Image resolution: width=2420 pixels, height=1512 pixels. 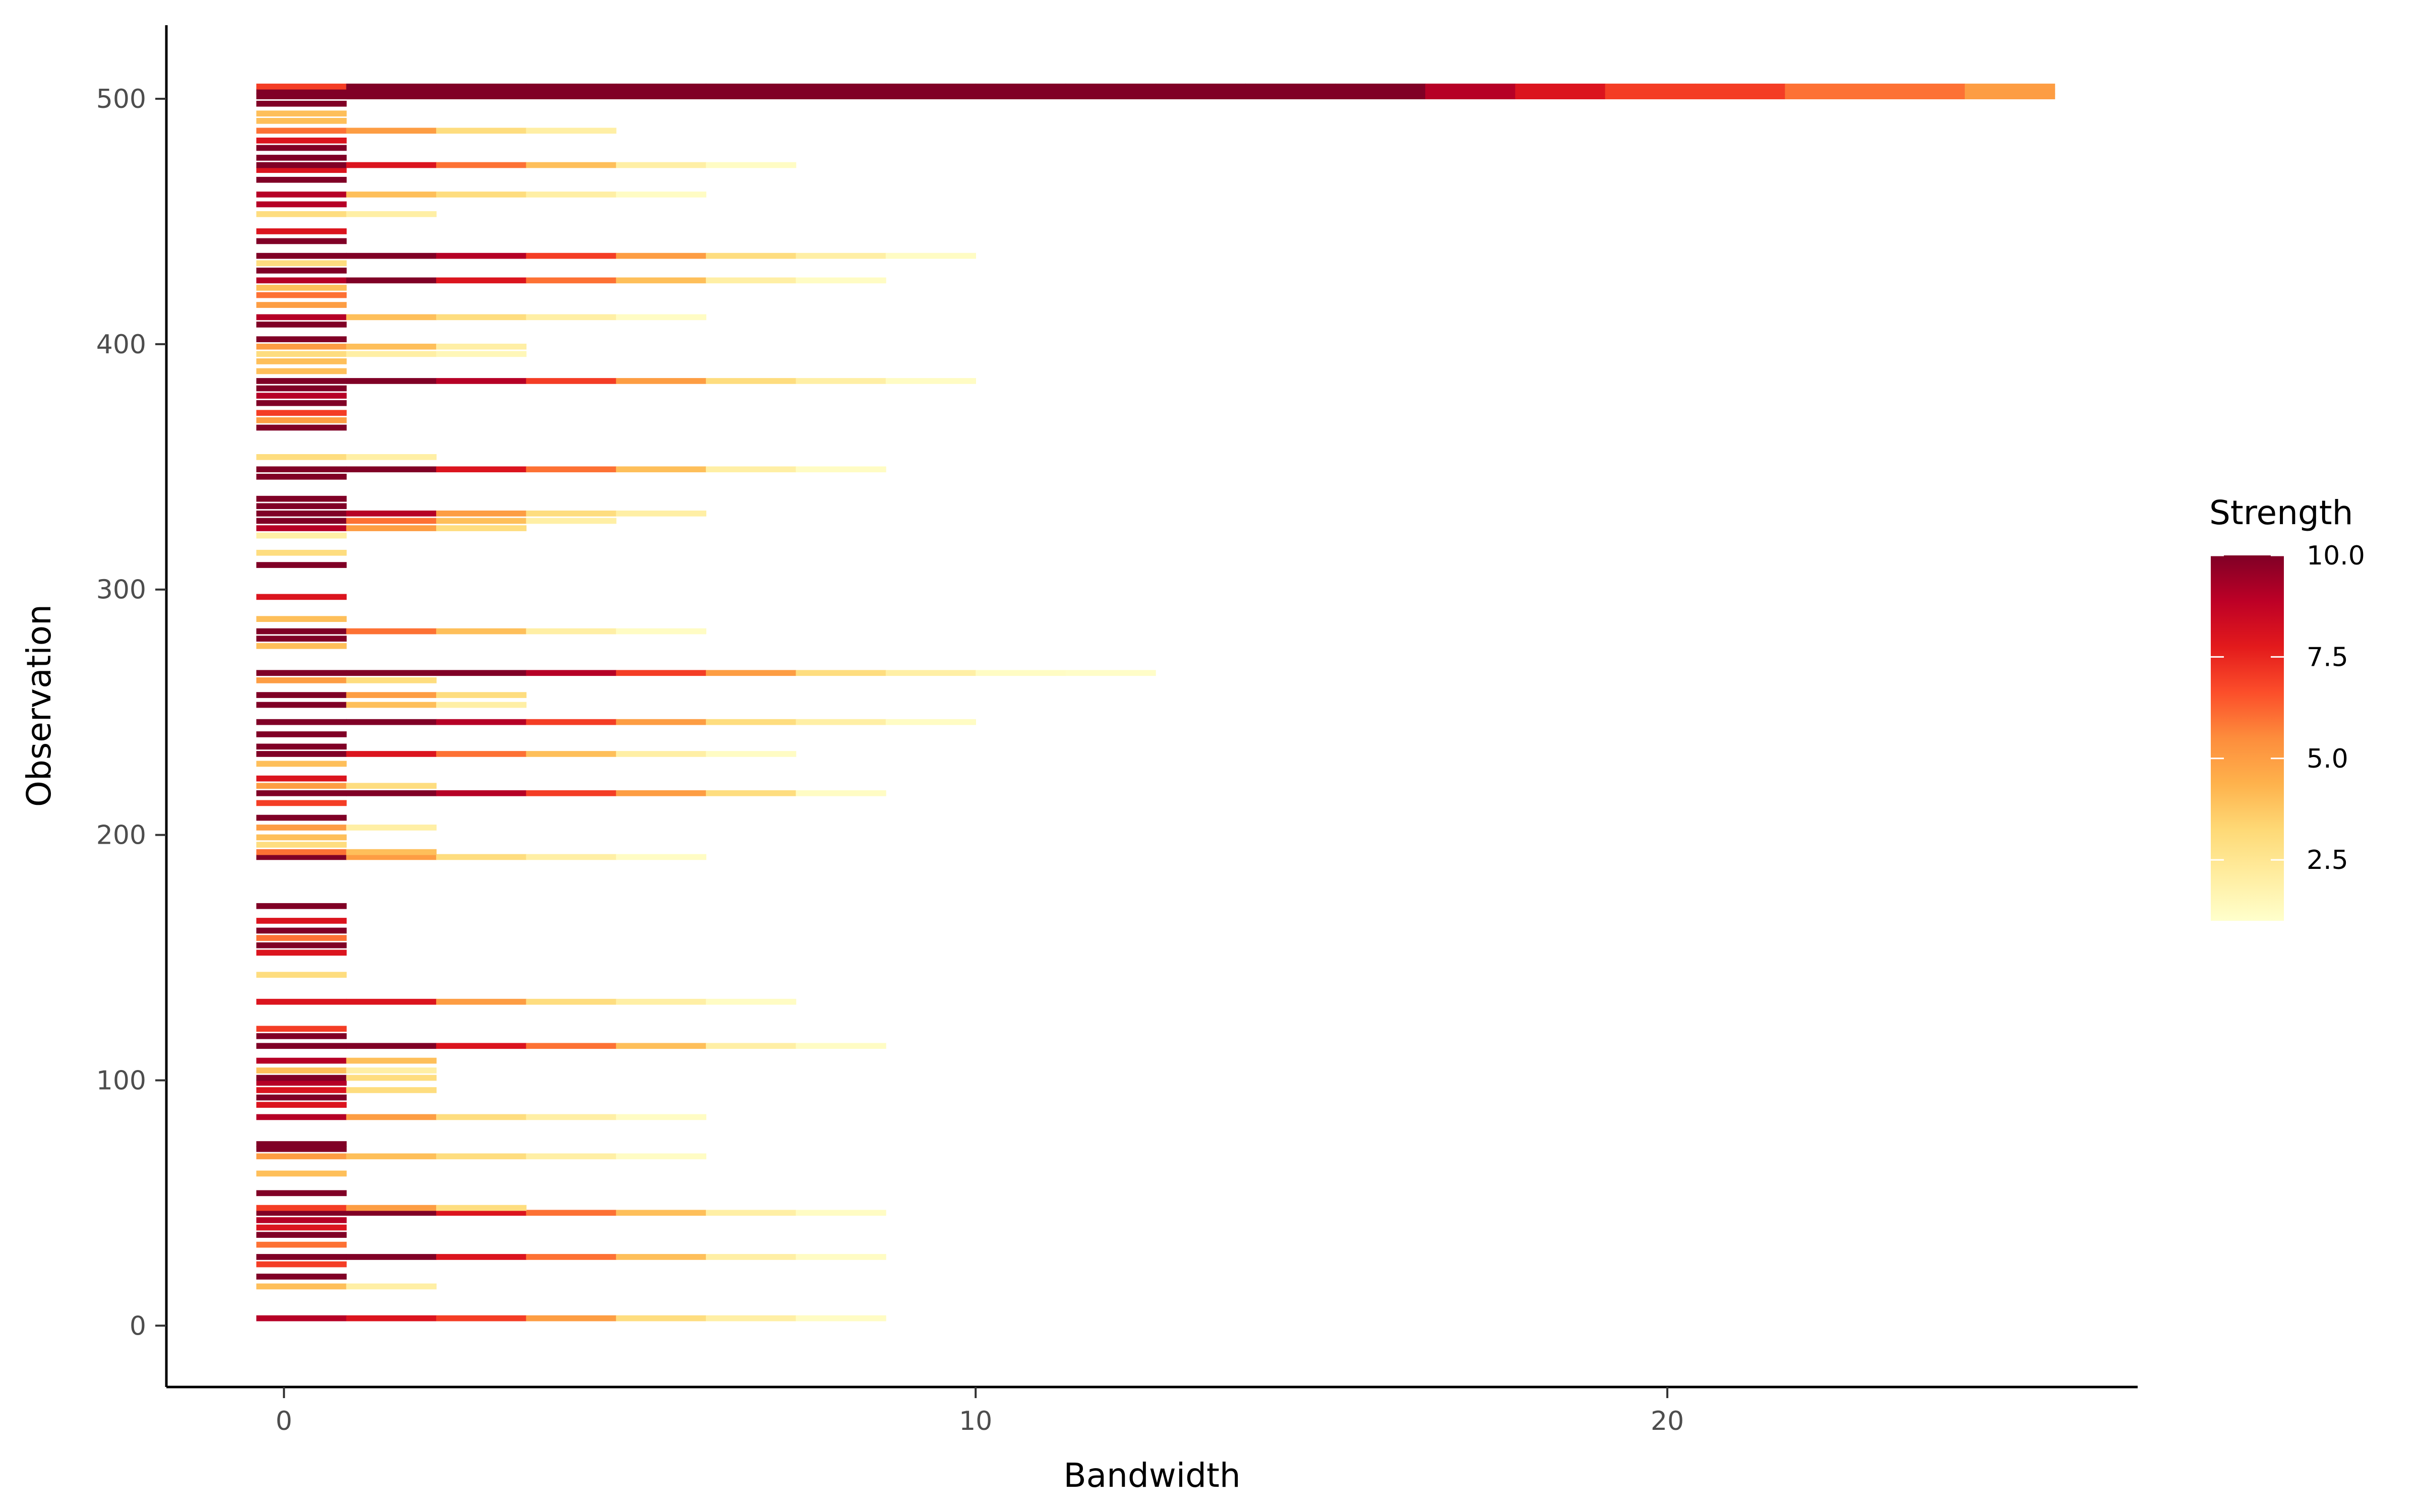 I want to click on legend-color-bar, so click(x=2247, y=738).